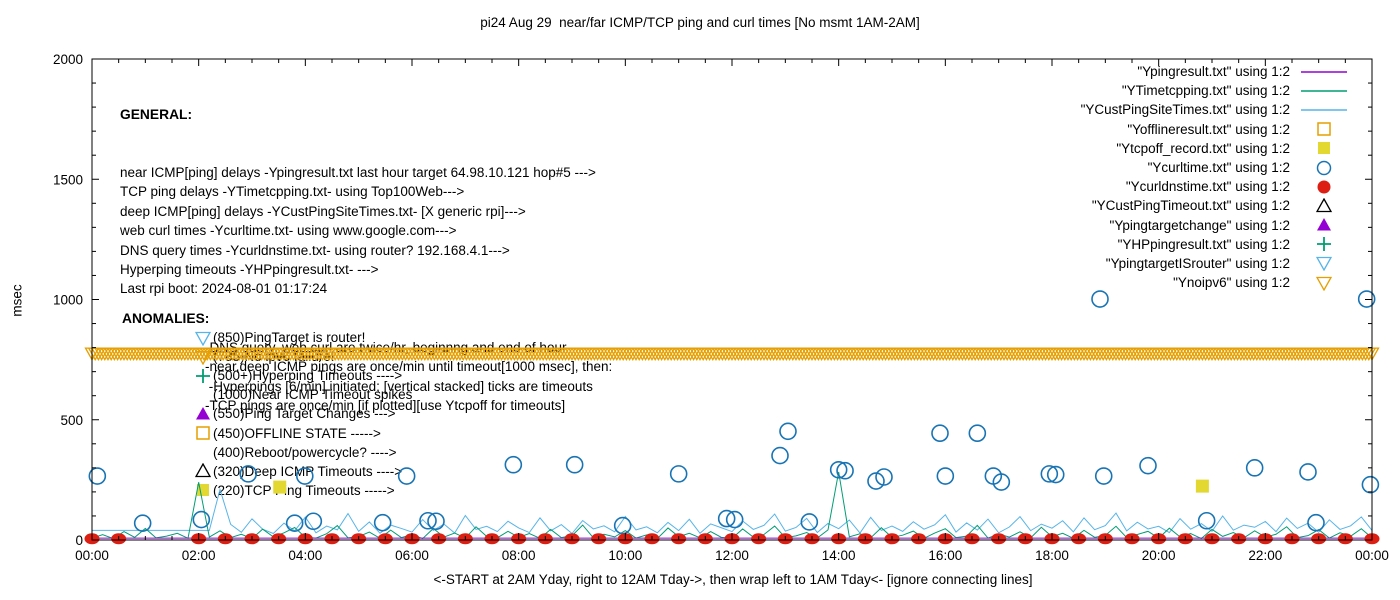  Describe the element at coordinates (204, 490) in the screenshot. I see `square-filled-icon` at that location.